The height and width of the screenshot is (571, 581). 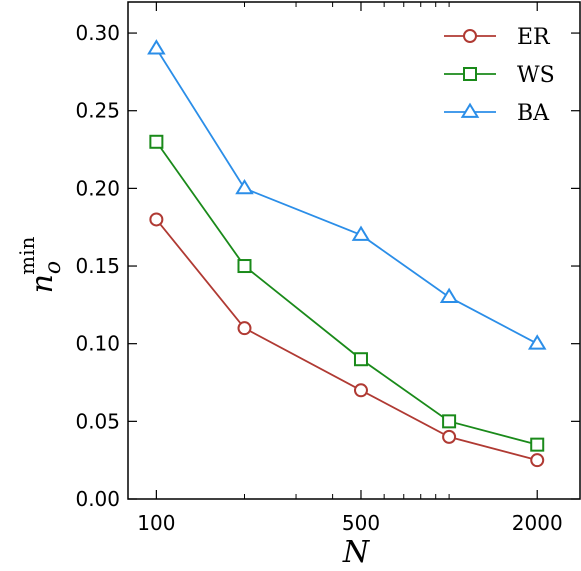 What do you see at coordinates (470, 110) in the screenshot?
I see `legend-marker-ba` at bounding box center [470, 110].